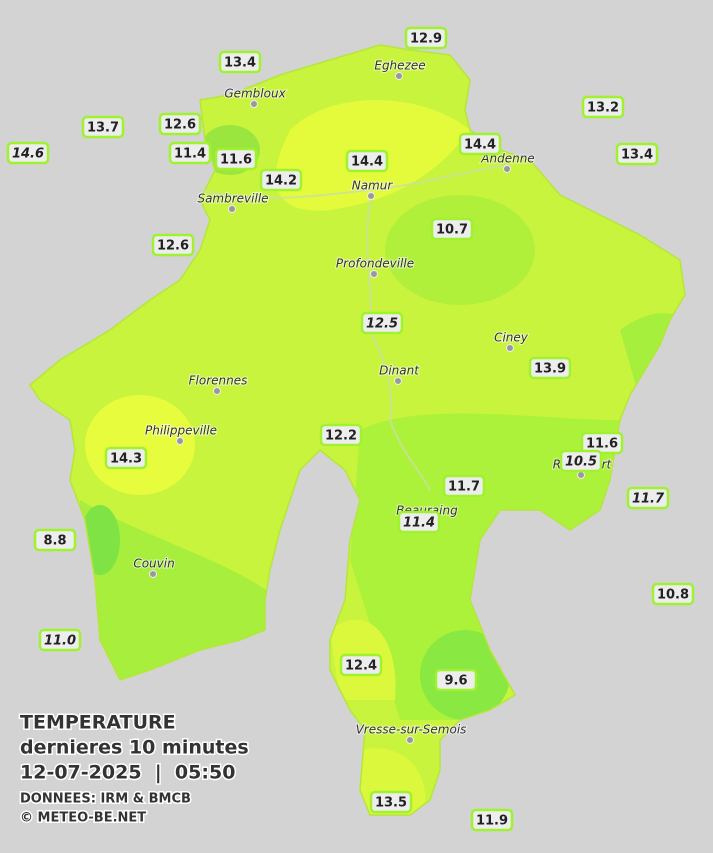  I want to click on station-temperature: 10.8, so click(673, 595).